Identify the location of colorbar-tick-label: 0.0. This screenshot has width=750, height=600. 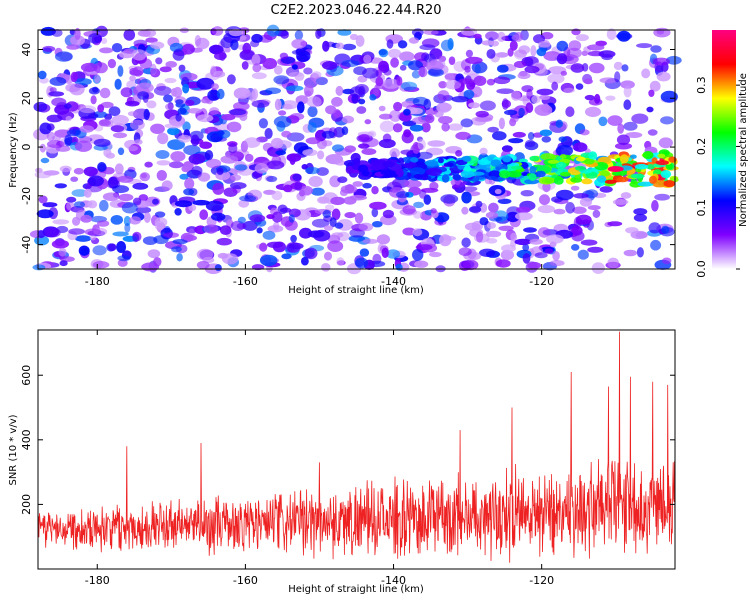
(701, 269).